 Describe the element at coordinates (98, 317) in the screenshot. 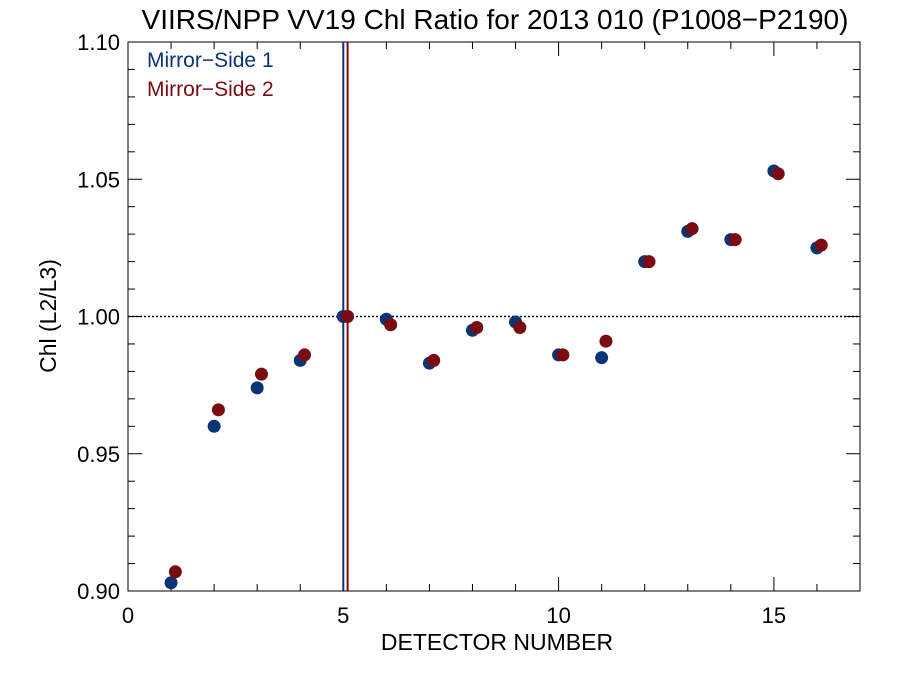

I see `y-tick-label: 1.00` at that location.